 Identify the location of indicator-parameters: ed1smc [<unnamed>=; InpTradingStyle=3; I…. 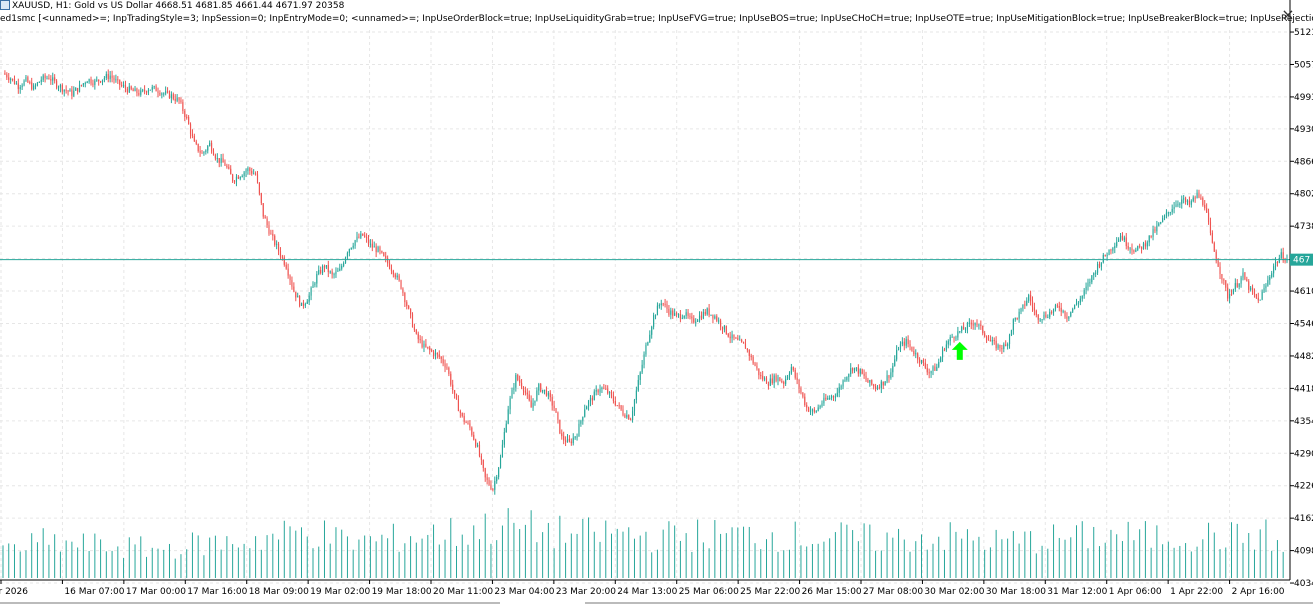
(656, 19).